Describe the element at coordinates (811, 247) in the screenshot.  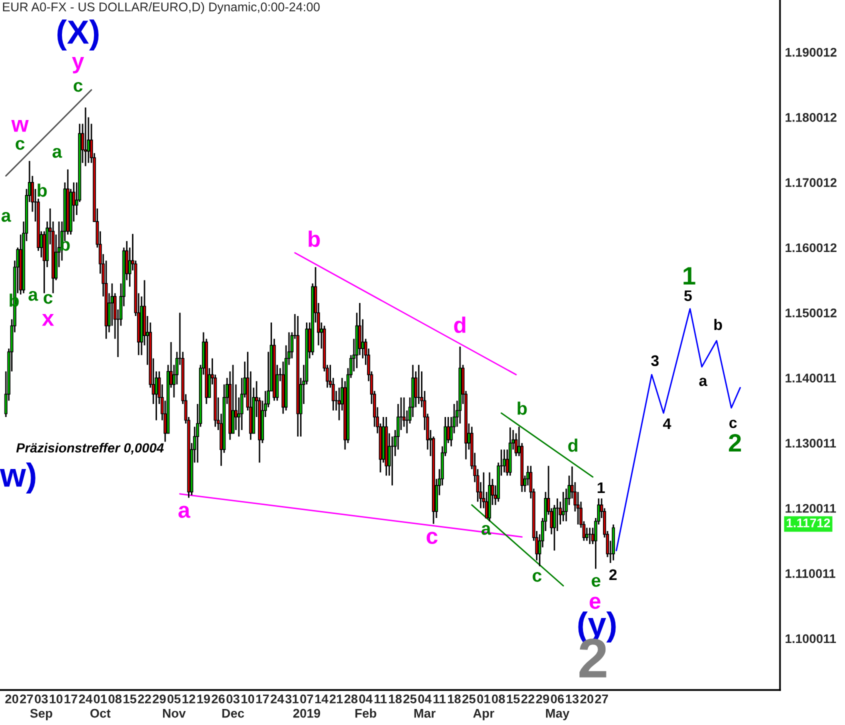
I see `y-tick-label: 1.160012` at that location.